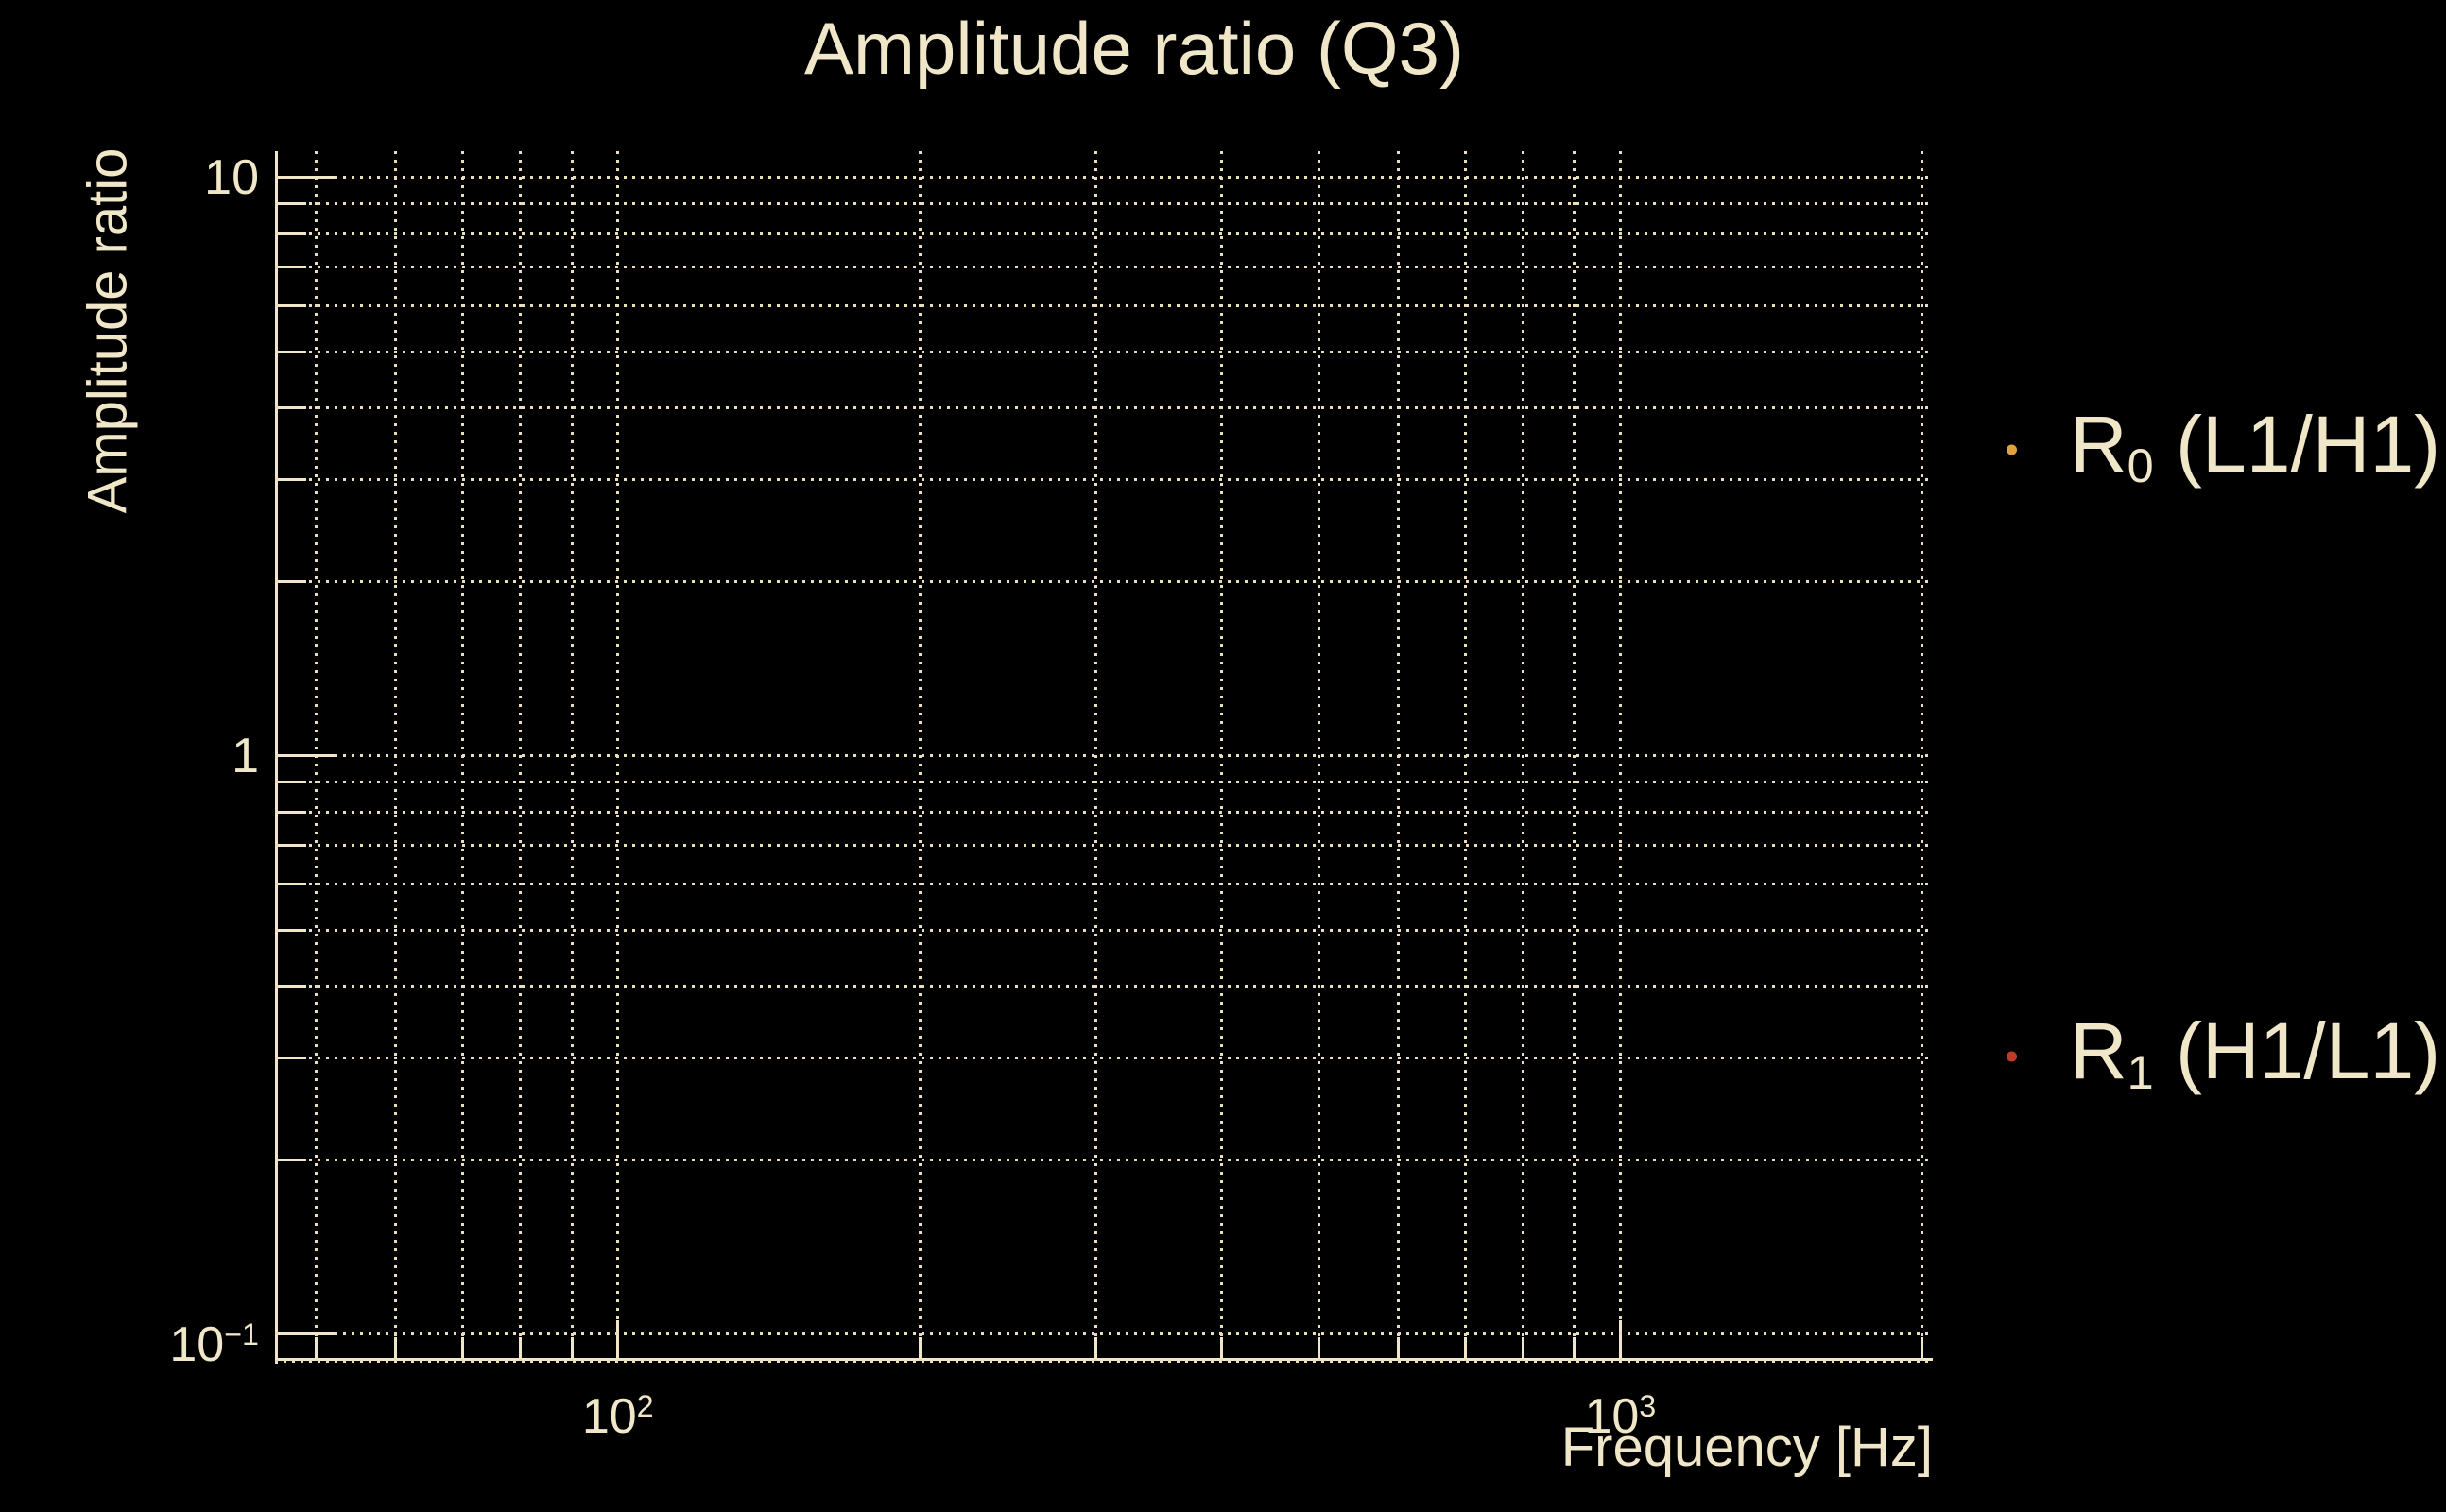  What do you see at coordinates (2098, 444) in the screenshot?
I see `legend-label-r0-base: R` at bounding box center [2098, 444].